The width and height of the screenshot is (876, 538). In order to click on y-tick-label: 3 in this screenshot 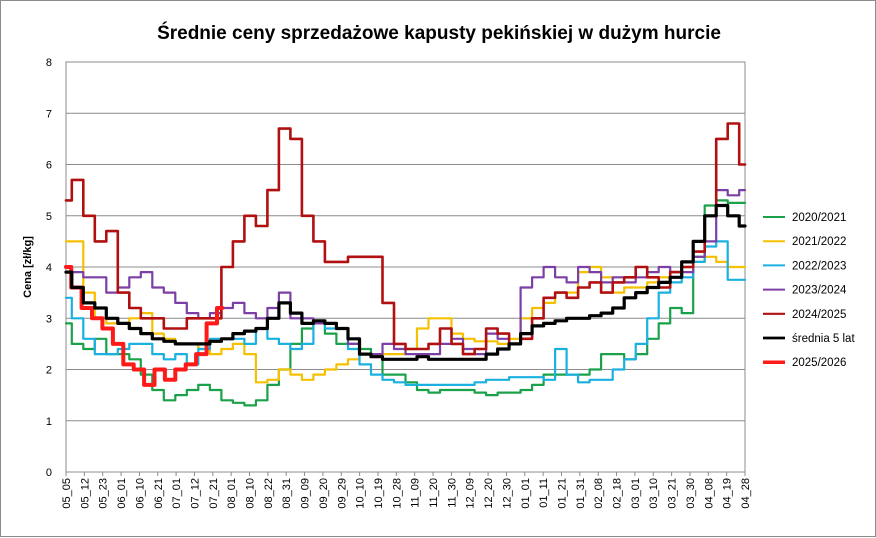, I will do `click(49, 319)`.